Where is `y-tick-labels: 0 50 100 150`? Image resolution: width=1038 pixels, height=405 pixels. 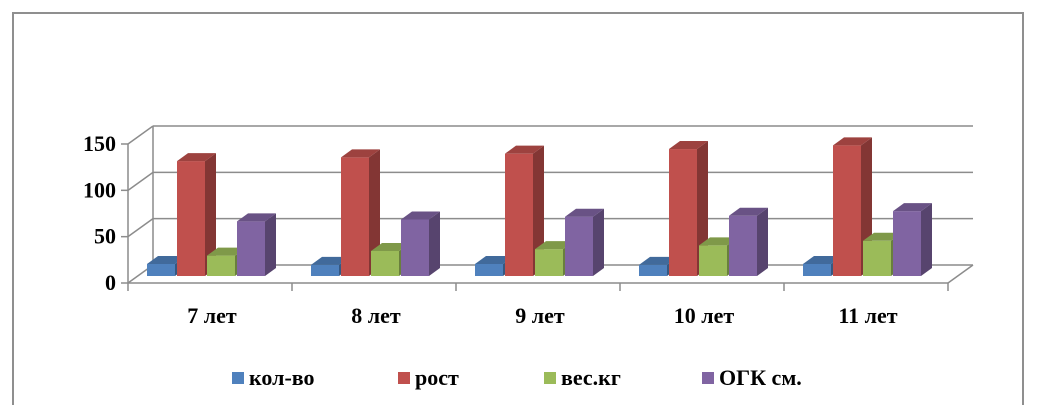 y-tick-labels: 0 50 100 150 is located at coordinates (99, 213).